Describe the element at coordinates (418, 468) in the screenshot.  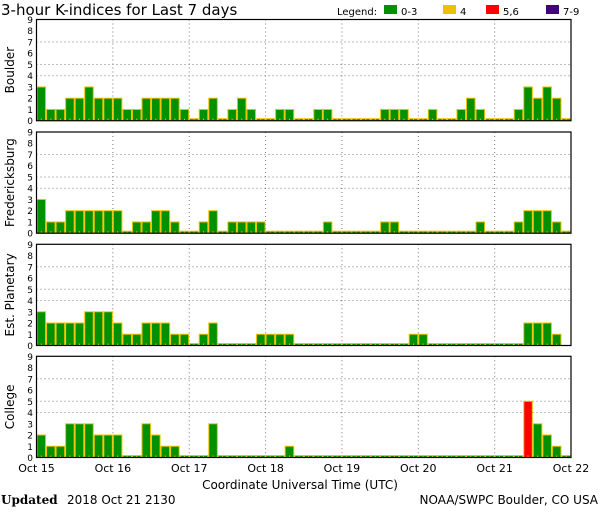
I see `x-tick-label: Oct 20` at that location.